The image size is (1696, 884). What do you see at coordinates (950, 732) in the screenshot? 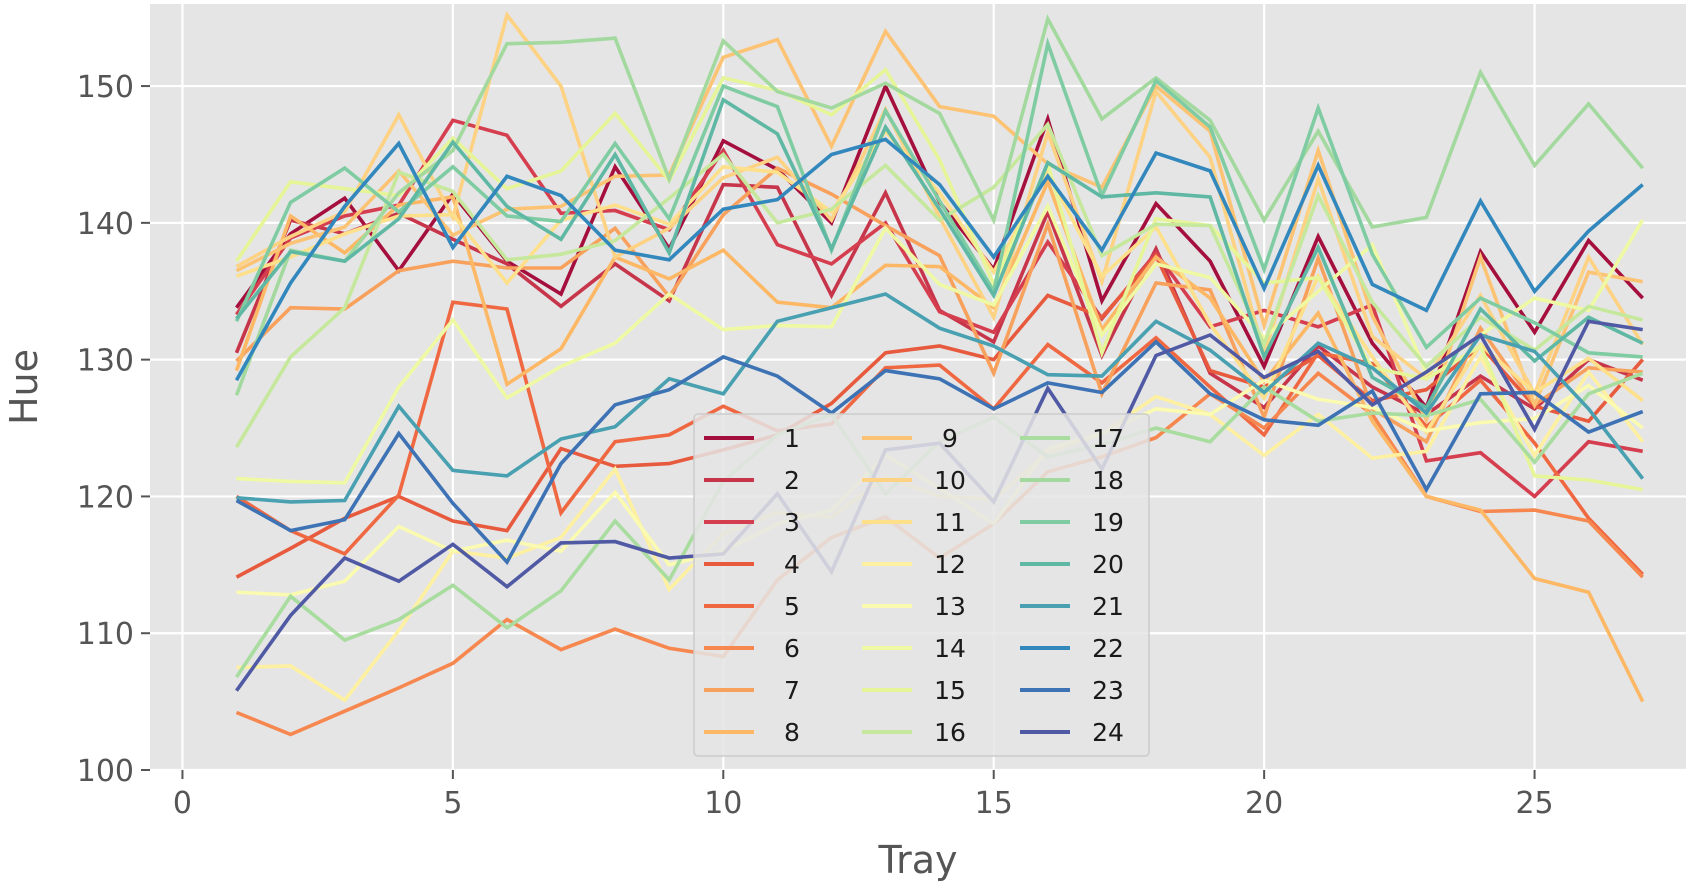
I see `legend-label: 16` at bounding box center [950, 732].